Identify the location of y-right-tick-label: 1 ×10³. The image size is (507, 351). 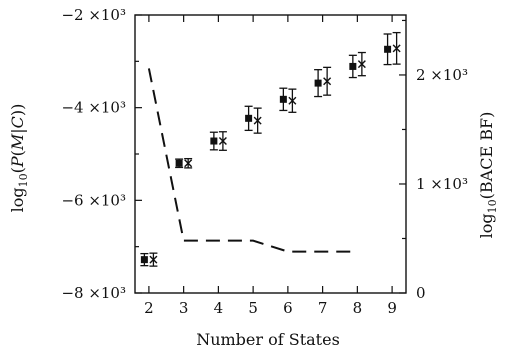
(442, 184).